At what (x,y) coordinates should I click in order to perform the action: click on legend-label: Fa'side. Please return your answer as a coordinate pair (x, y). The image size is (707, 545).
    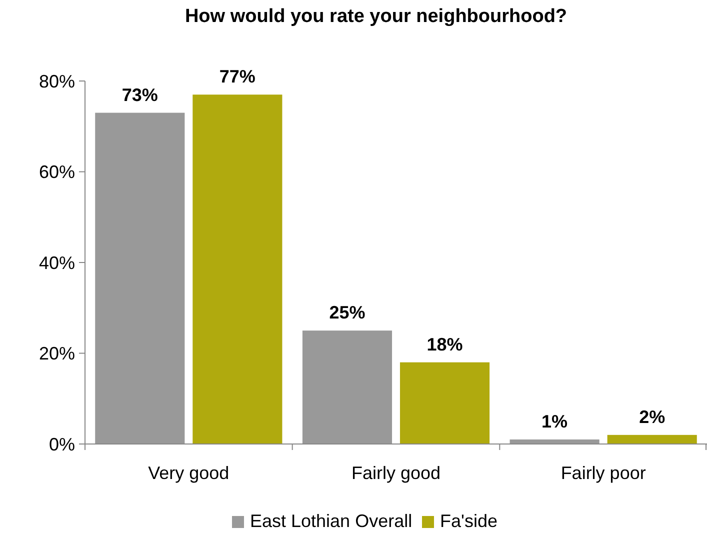
    Looking at the image, I should click on (469, 521).